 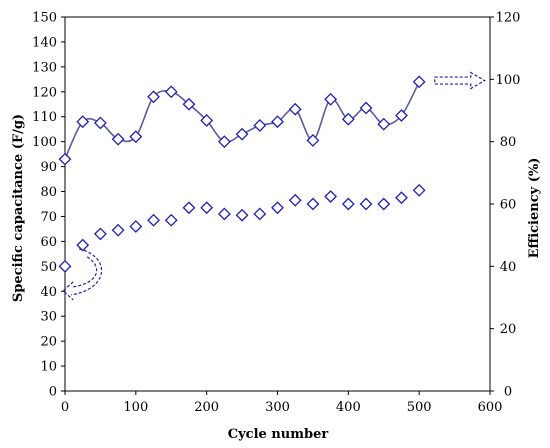 I want to click on capacitance-axis-arrow-head, so click(x=68, y=291).